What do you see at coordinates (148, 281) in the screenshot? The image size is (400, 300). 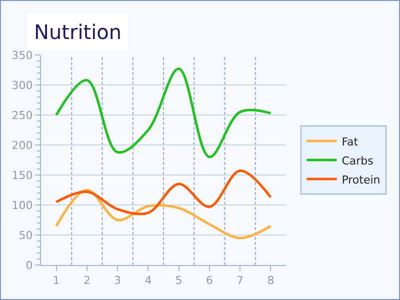 I see `x-tick-label: 4` at bounding box center [148, 281].